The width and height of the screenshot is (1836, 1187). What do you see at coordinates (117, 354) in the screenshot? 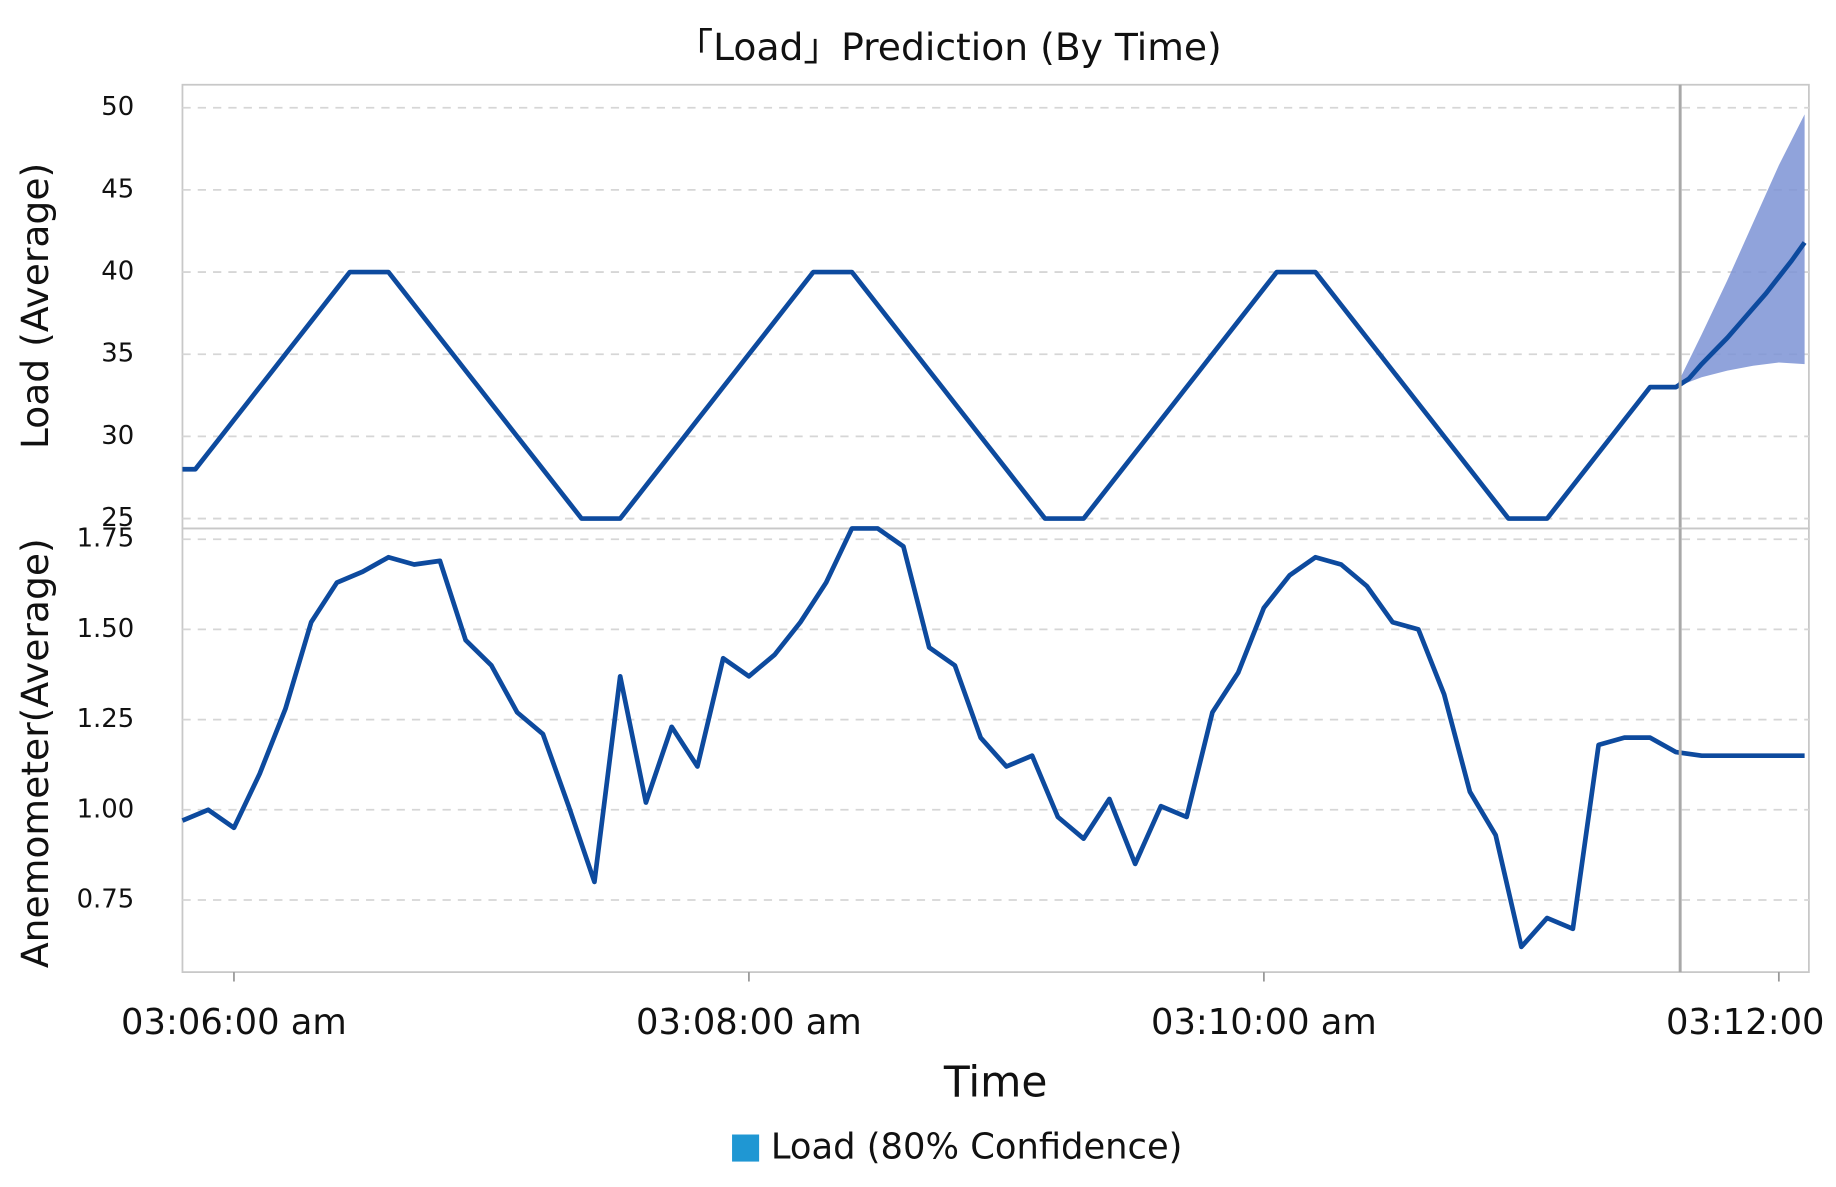
I see `y-tick-label: 35` at bounding box center [117, 354].